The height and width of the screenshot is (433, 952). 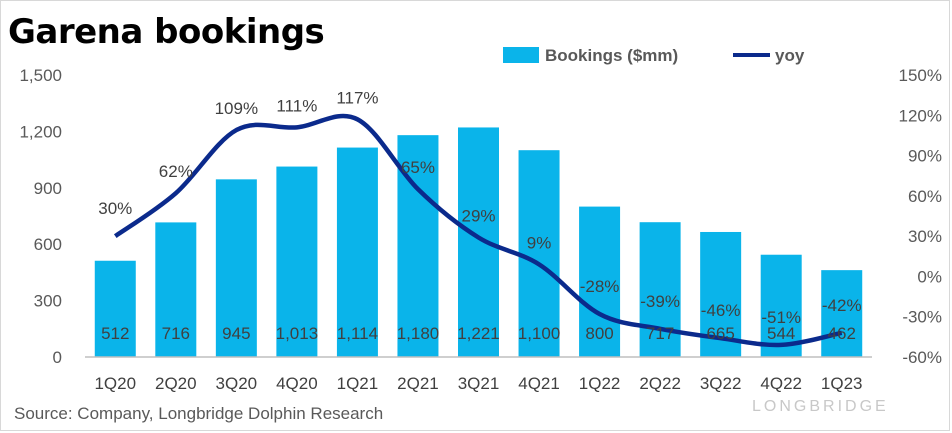 I want to click on bar-value-label: 717, so click(x=660, y=333).